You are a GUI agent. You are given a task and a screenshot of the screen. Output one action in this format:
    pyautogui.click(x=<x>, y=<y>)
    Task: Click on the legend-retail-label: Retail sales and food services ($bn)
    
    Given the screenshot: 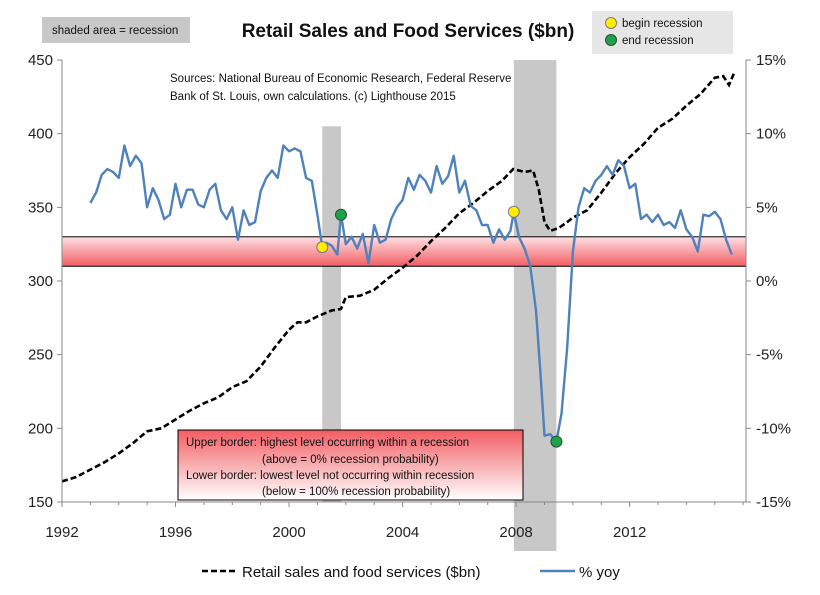 What is the action you would take?
    pyautogui.click(x=361, y=572)
    